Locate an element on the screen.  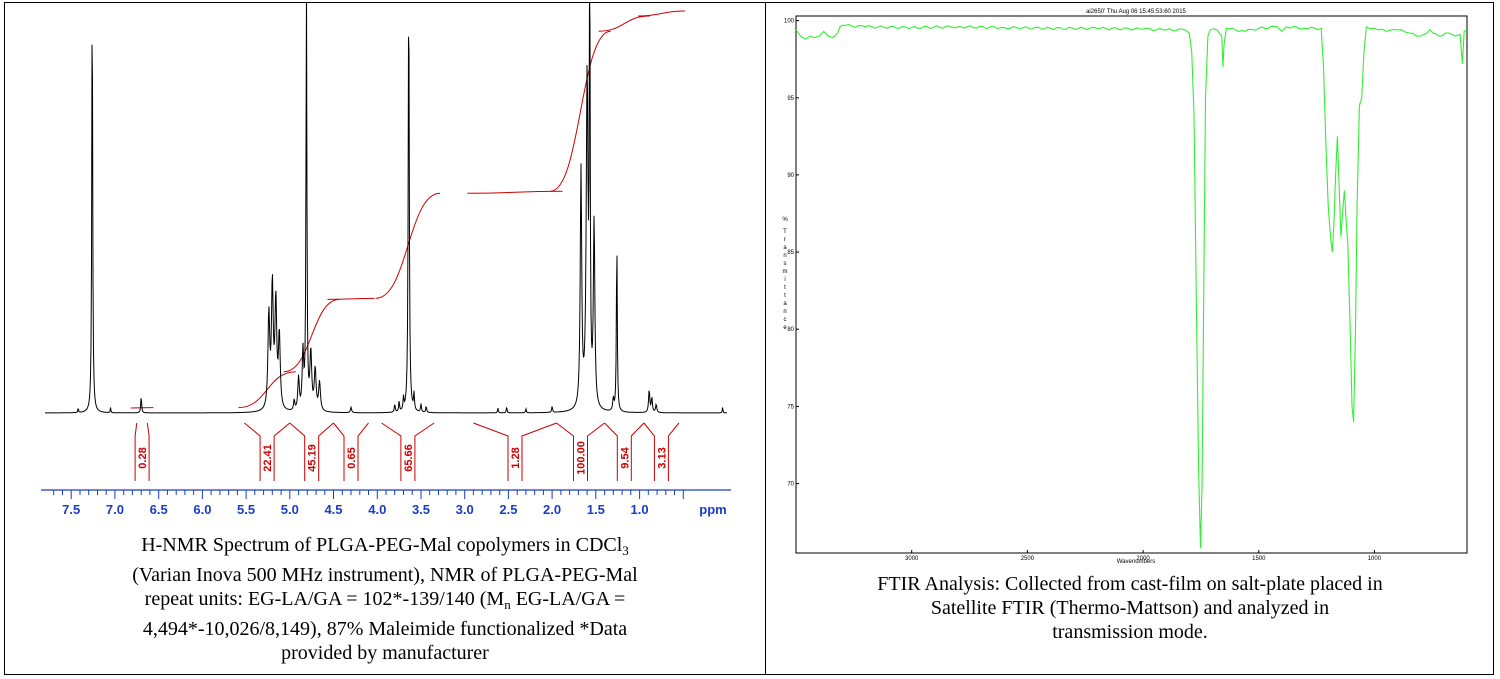
ftir-y-tick-label: 85 is located at coordinates (790, 253).